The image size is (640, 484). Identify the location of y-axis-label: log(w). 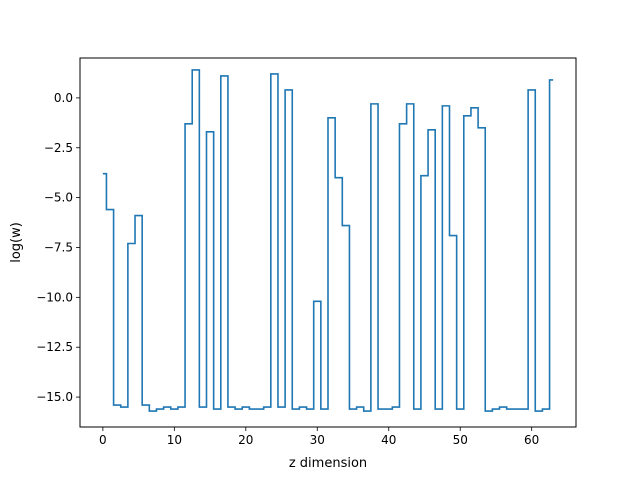
(16, 242).